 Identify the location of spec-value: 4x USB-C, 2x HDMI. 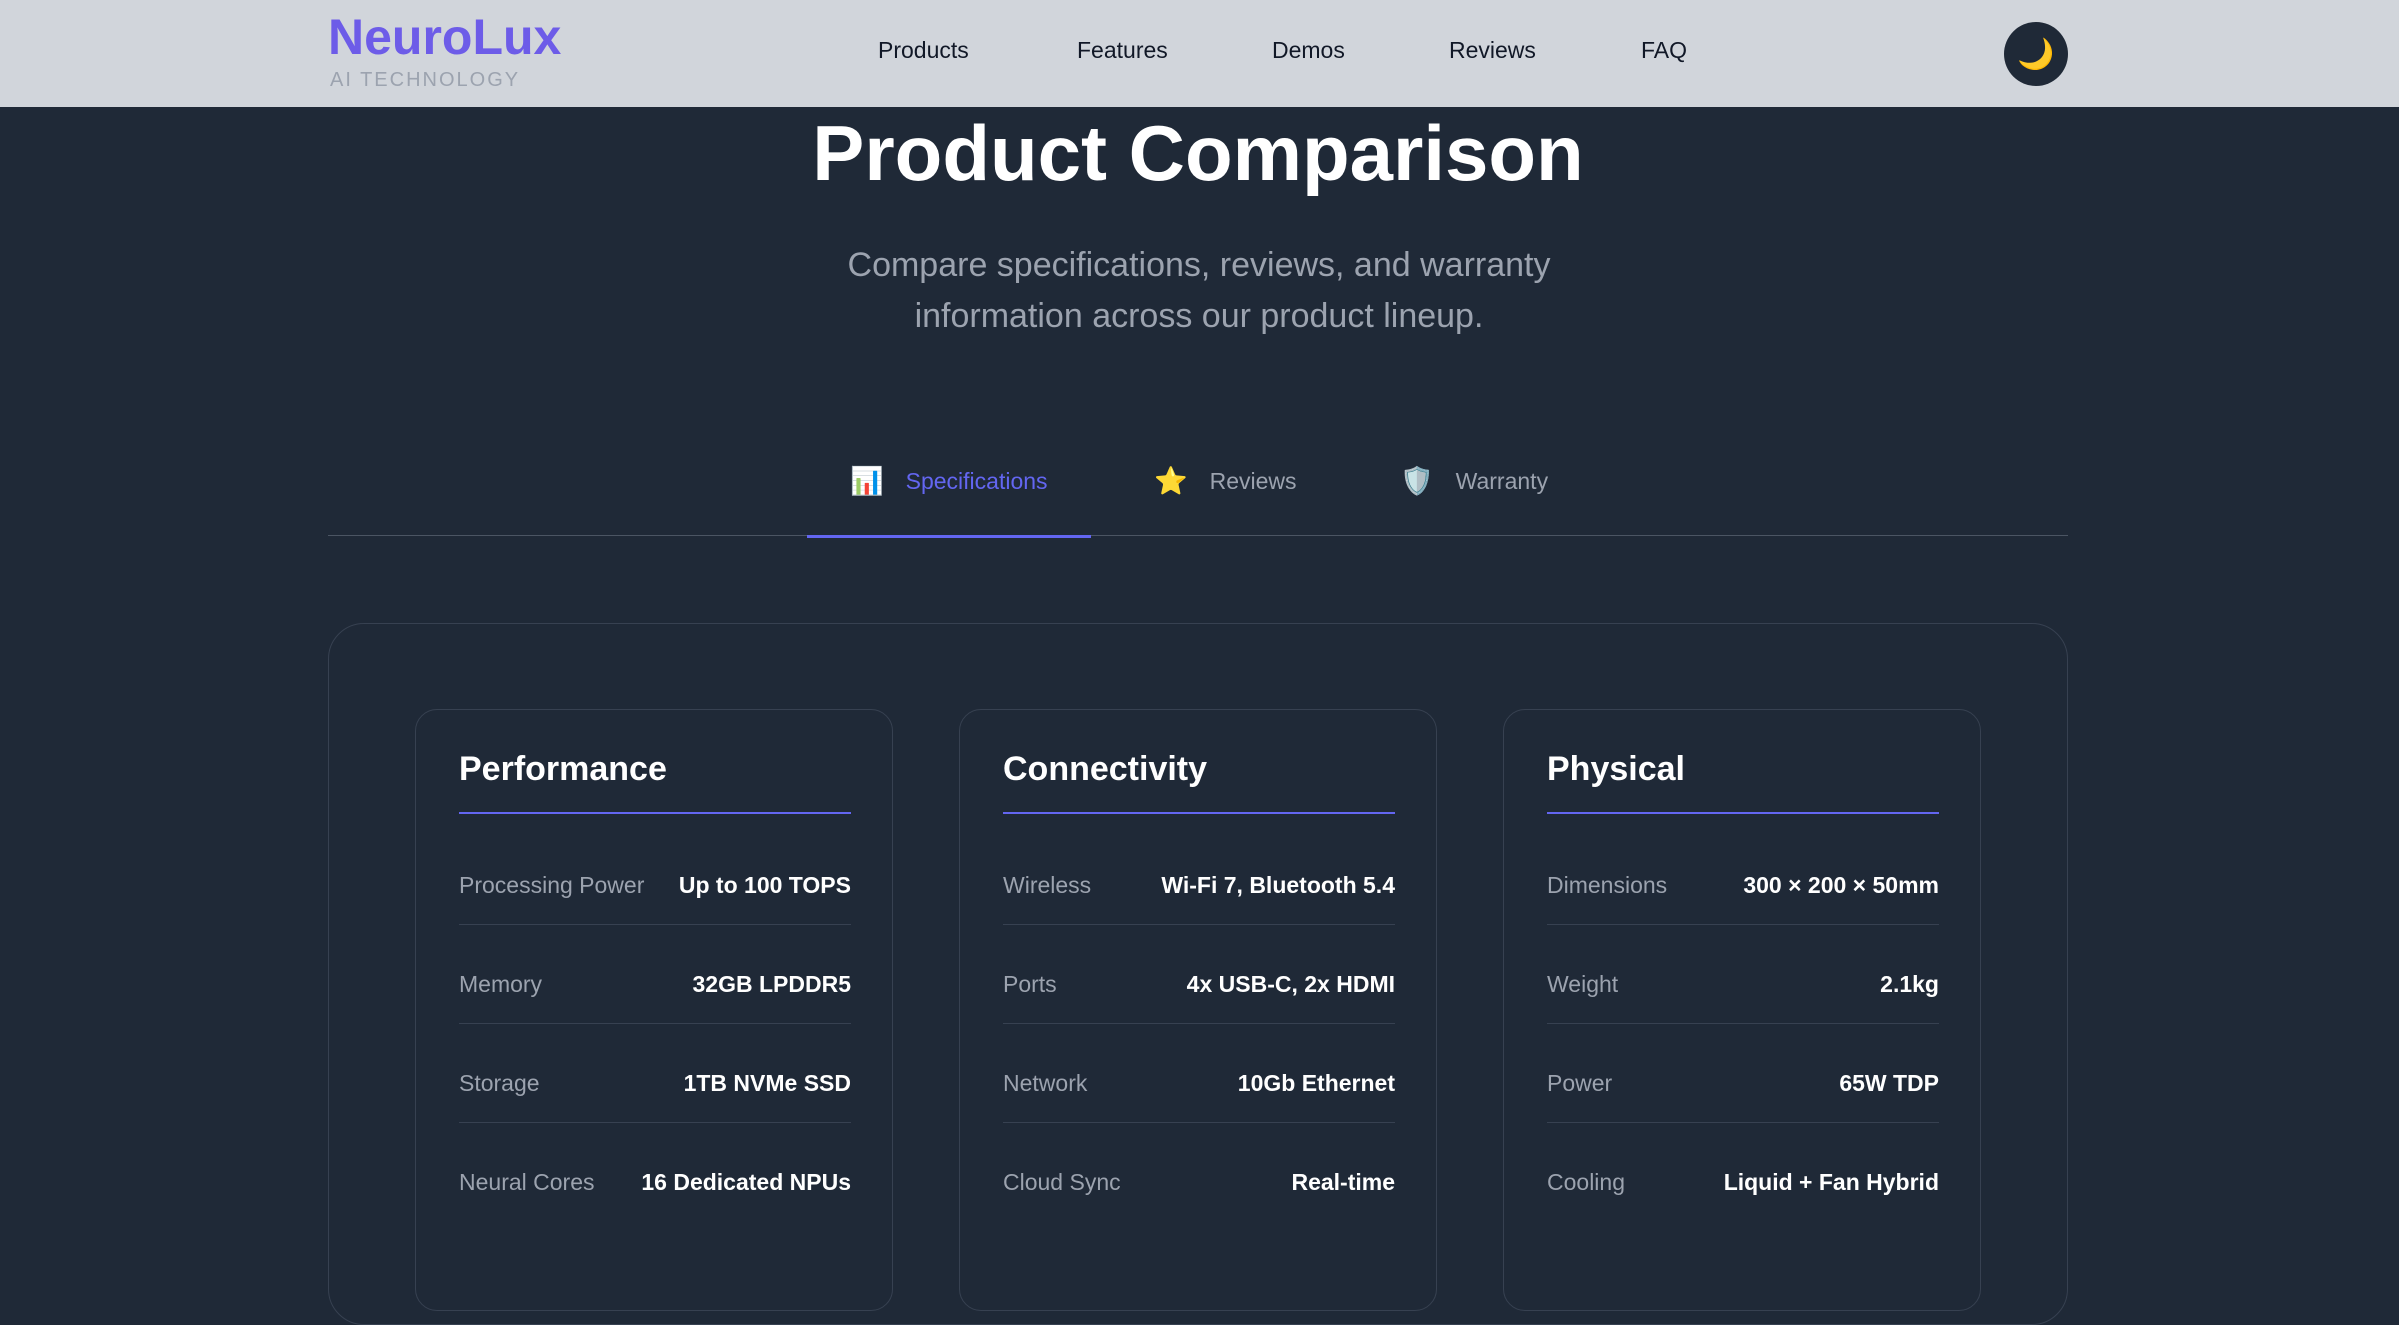
(1290, 984).